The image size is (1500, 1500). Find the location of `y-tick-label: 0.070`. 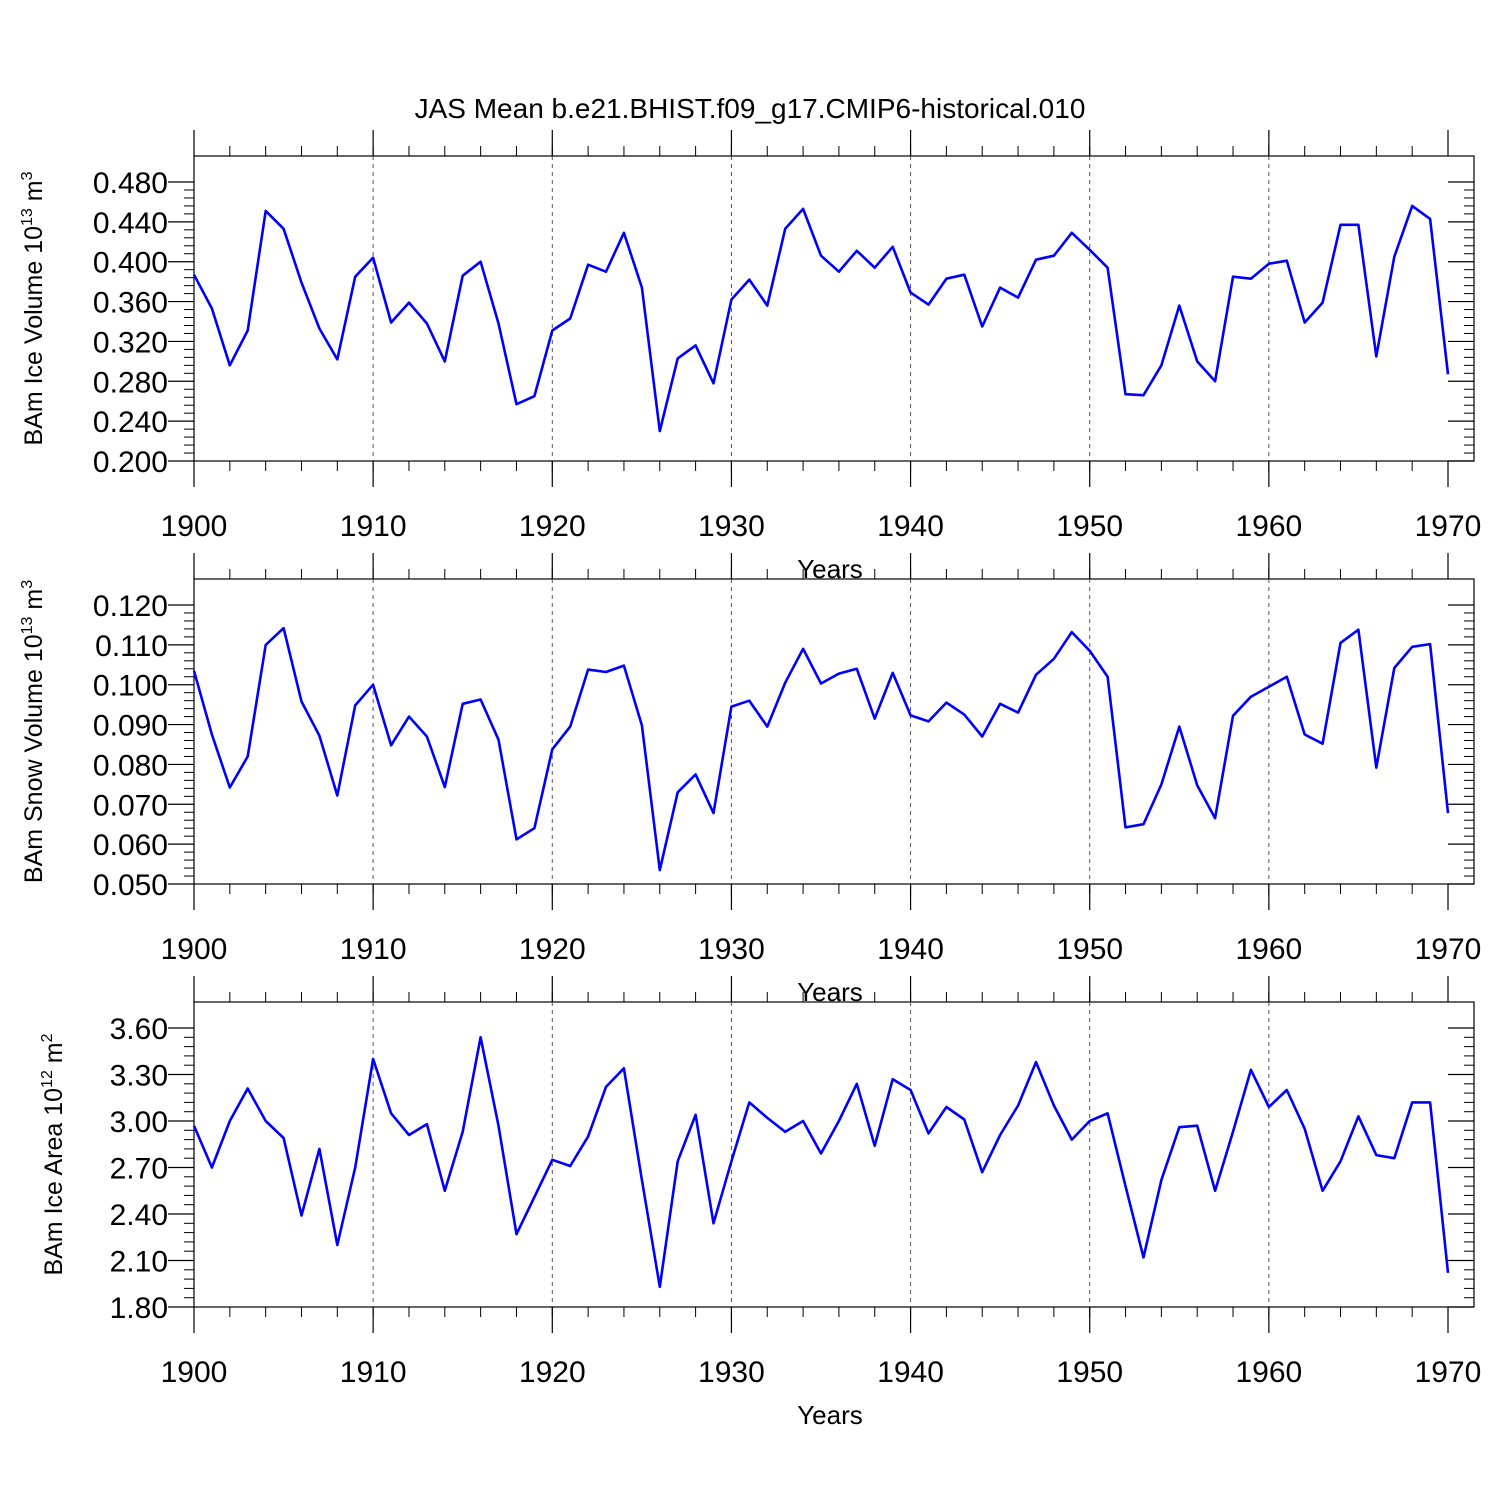

y-tick-label: 0.070 is located at coordinates (130, 805).